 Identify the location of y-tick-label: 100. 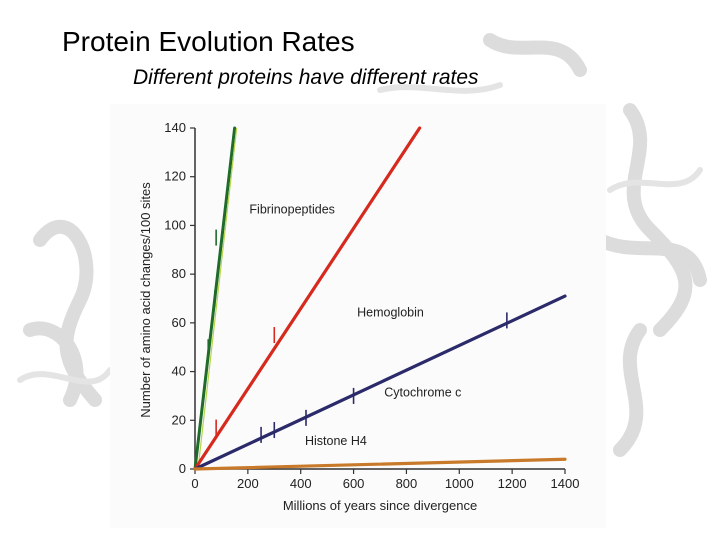
(175, 224).